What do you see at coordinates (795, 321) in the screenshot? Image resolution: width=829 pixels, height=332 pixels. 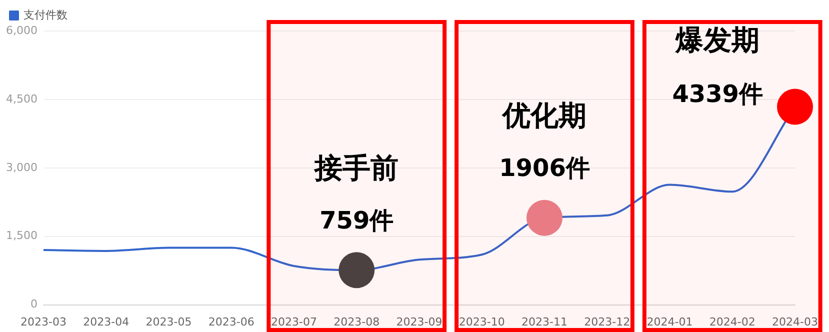 I see `x-tick-label: 2024-03` at bounding box center [795, 321].